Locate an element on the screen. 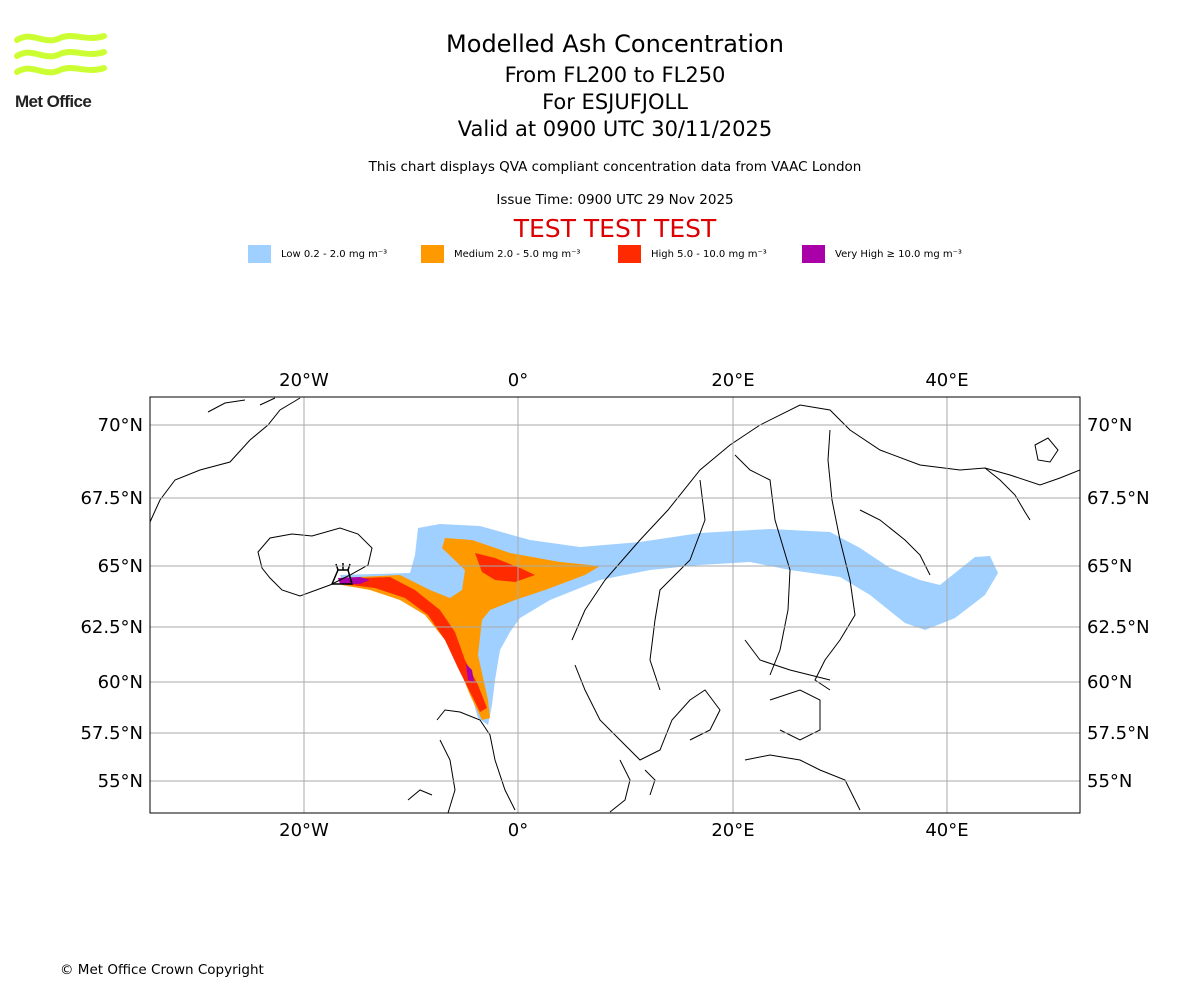 Image resolution: width=1200 pixels, height=1000 pixels. legend-item-low: Low 0.2 - 2.0 mg m⁻³ is located at coordinates (317, 254).